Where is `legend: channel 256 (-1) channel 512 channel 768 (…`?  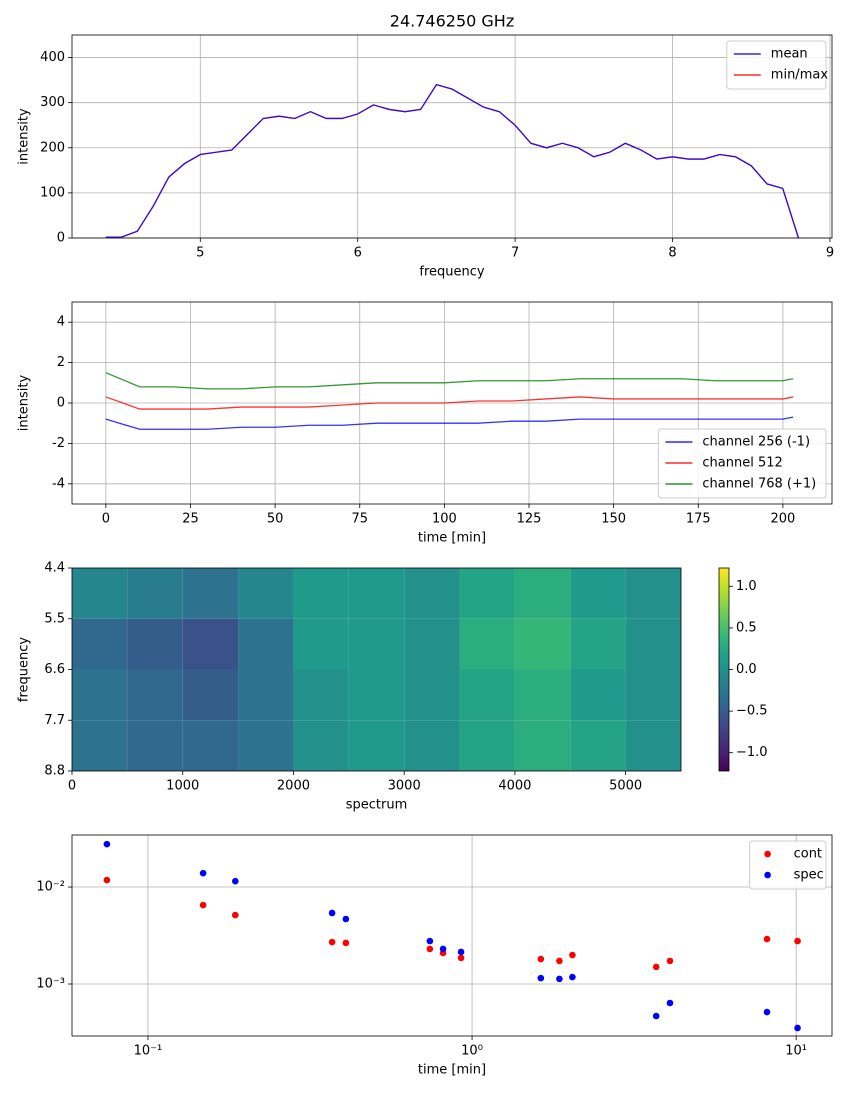 legend: channel 256 (-1) channel 512 channel 768 (… is located at coordinates (742, 463).